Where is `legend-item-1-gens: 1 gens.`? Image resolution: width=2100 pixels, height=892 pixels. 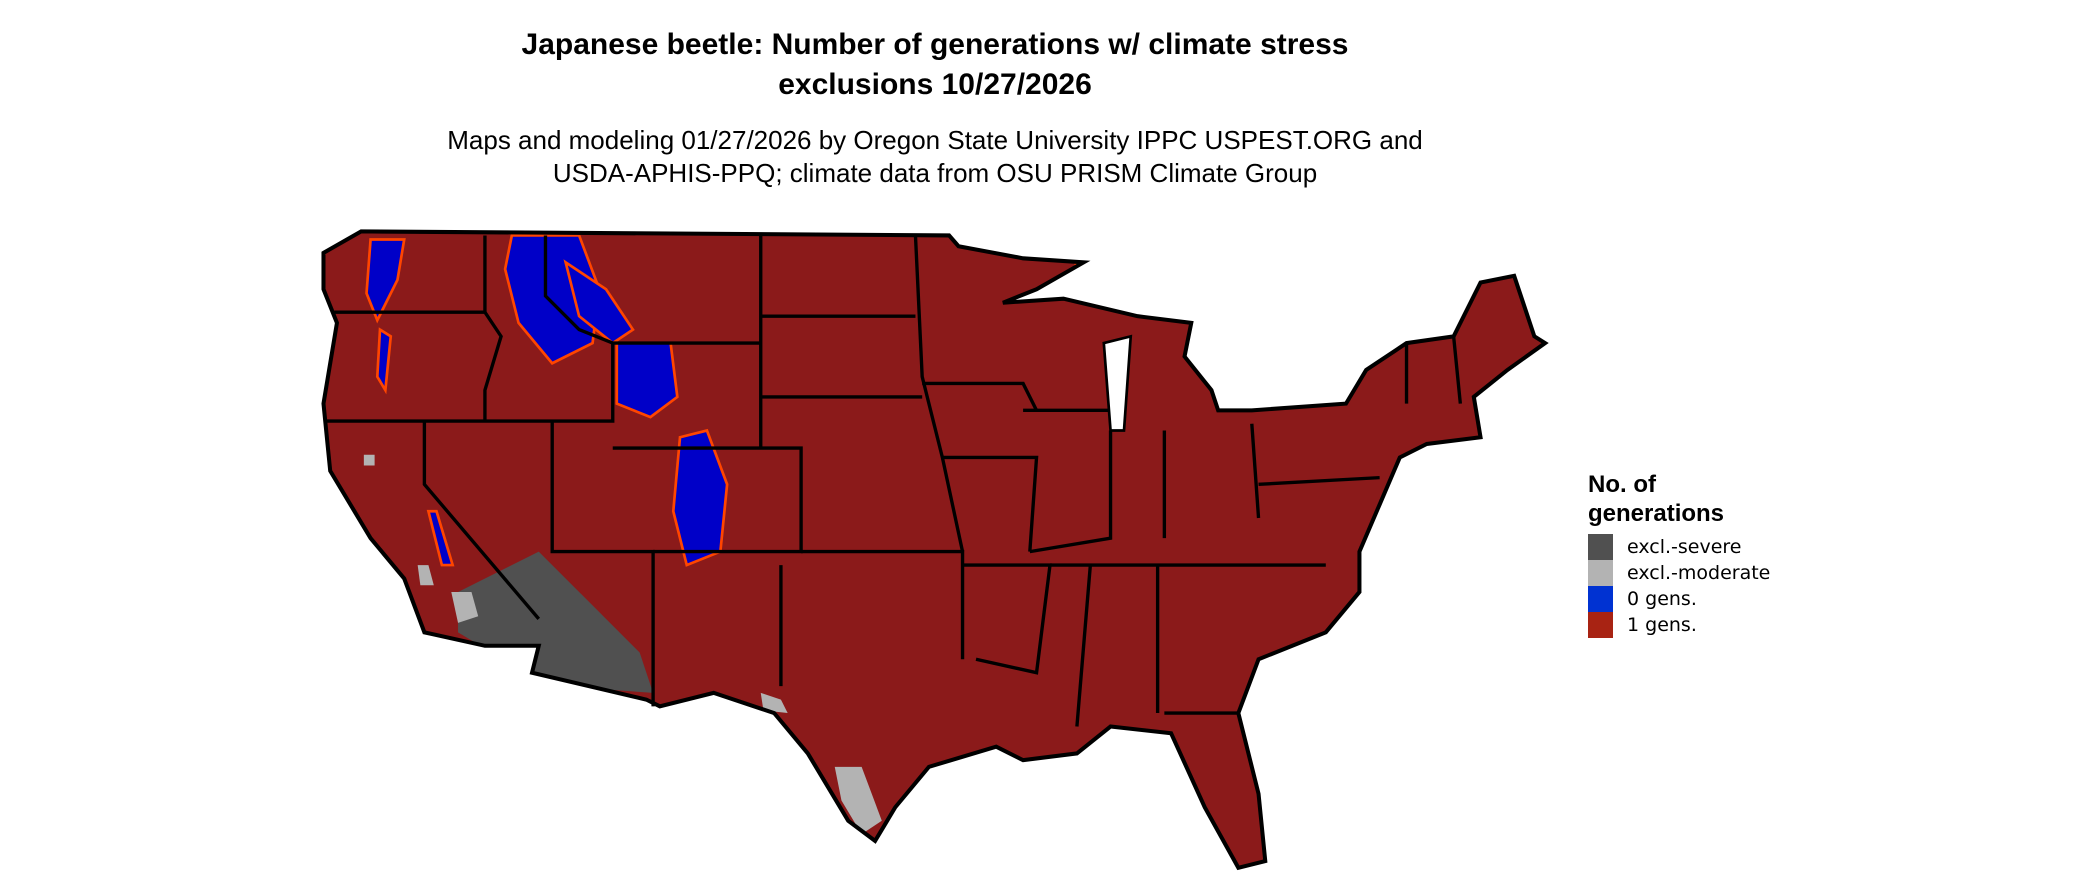 legend-item-1-gens: 1 gens. is located at coordinates (1679, 625).